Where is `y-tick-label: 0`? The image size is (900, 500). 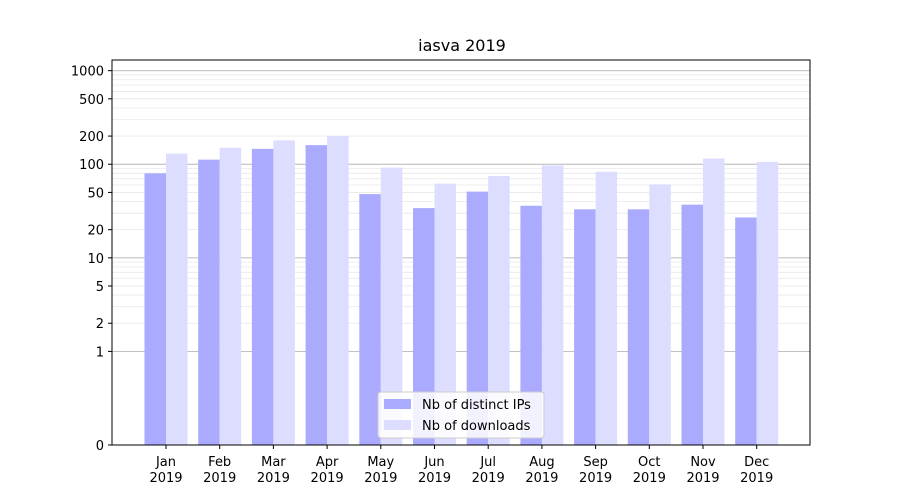
y-tick-label: 0 is located at coordinates (100, 446).